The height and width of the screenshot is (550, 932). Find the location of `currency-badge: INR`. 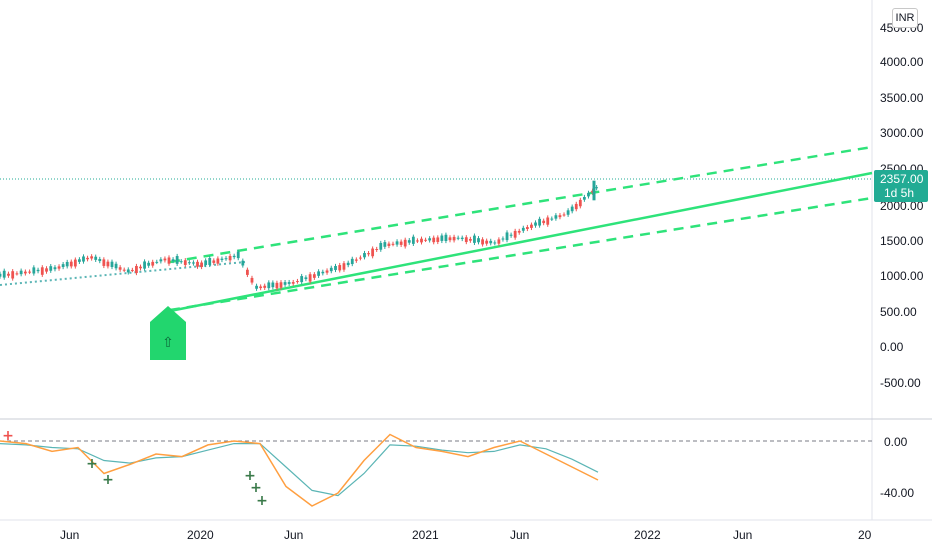

currency-badge: INR is located at coordinates (905, 18).